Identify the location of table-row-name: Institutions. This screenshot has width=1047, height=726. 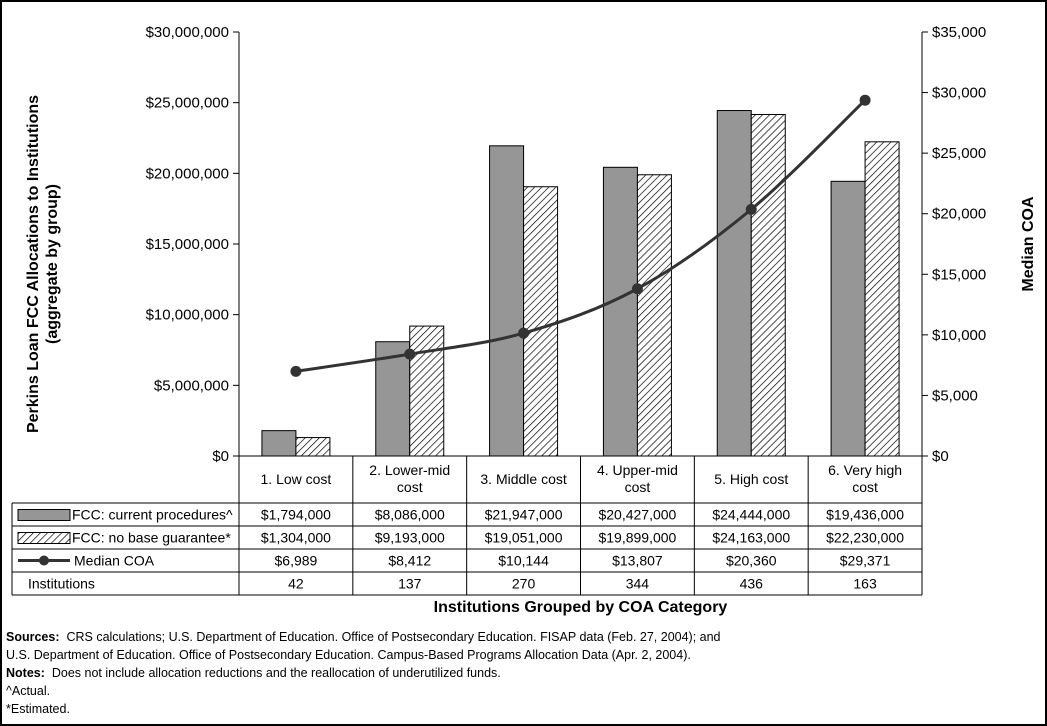
(61, 584).